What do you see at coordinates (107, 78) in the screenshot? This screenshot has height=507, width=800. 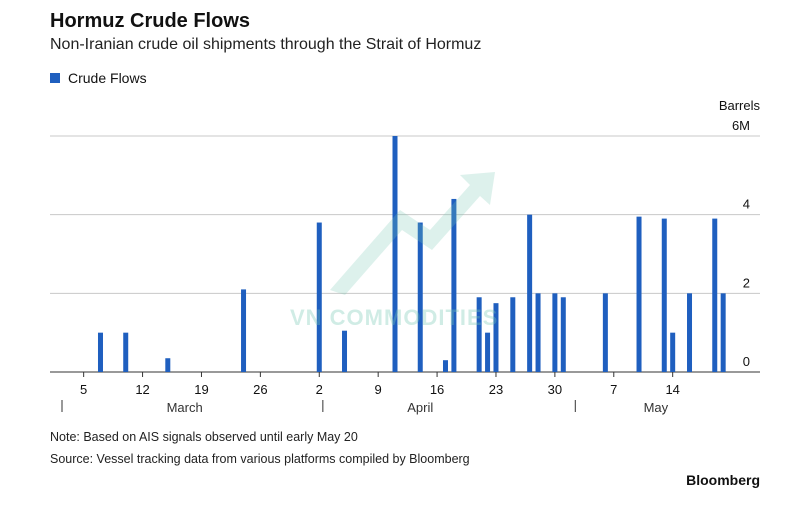 I see `legend-label: Crude Flows` at bounding box center [107, 78].